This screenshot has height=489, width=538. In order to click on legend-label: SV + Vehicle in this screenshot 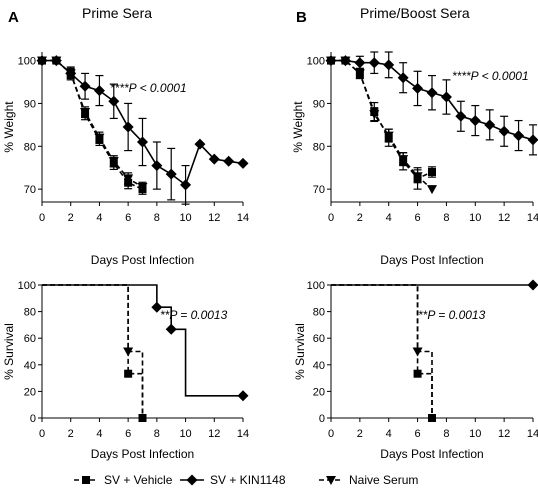, I will do `click(138, 480)`.